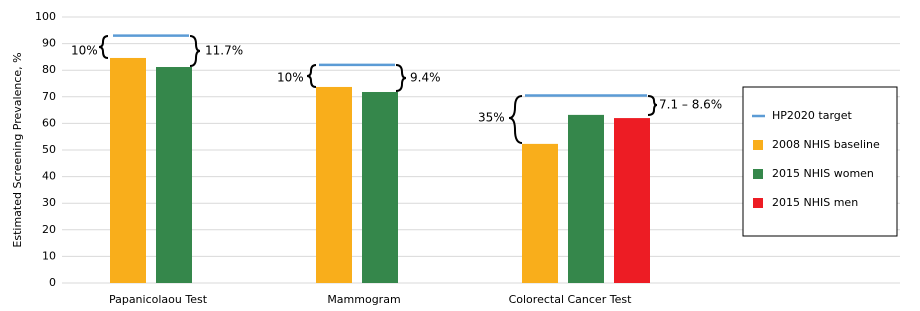  Describe the element at coordinates (49, 122) in the screenshot. I see `y-tick-label: 60` at that location.